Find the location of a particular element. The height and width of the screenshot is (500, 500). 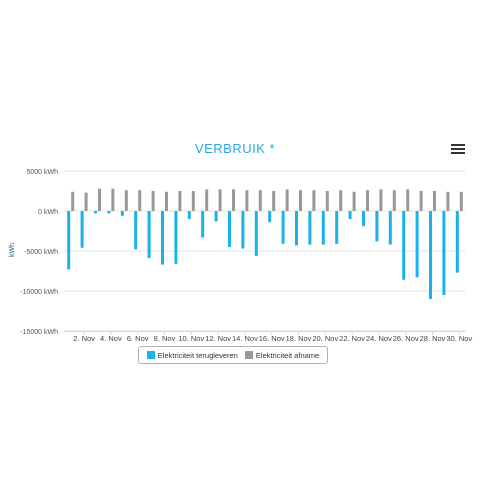

x-tick-label: 30. Nov is located at coordinates (459, 338).